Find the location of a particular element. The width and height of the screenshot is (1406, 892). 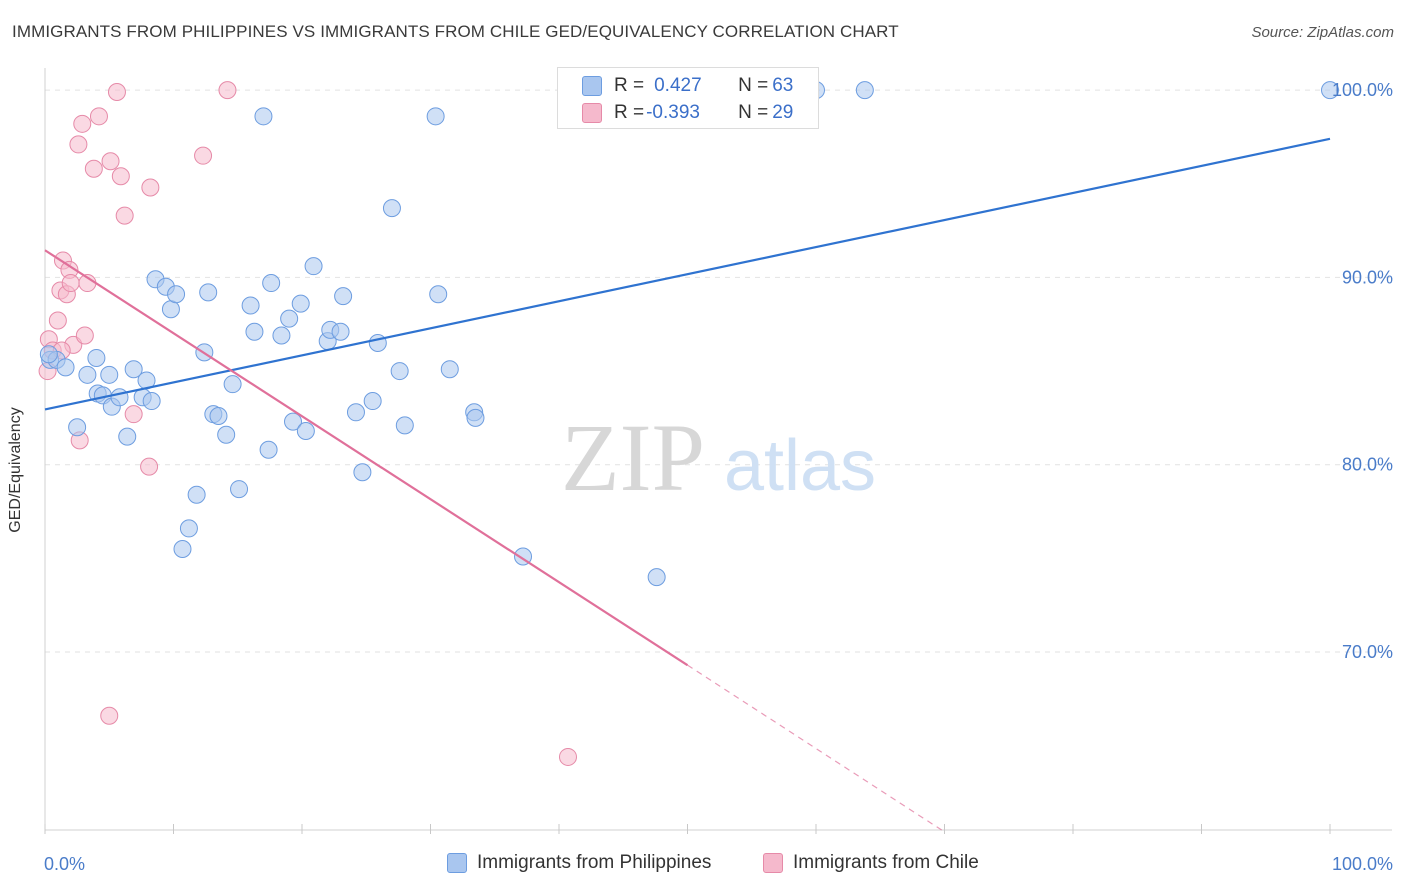

stats-r-value: 0.427 is located at coordinates (678, 85).